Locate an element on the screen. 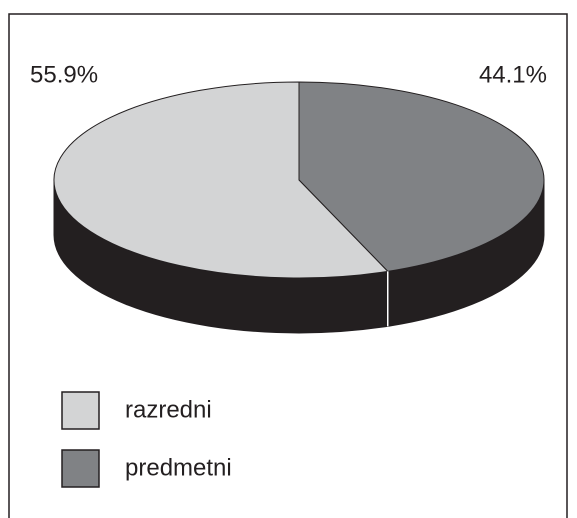 Image resolution: width=577 pixels, height=518 pixels. value-label: 44.1% is located at coordinates (513, 74).